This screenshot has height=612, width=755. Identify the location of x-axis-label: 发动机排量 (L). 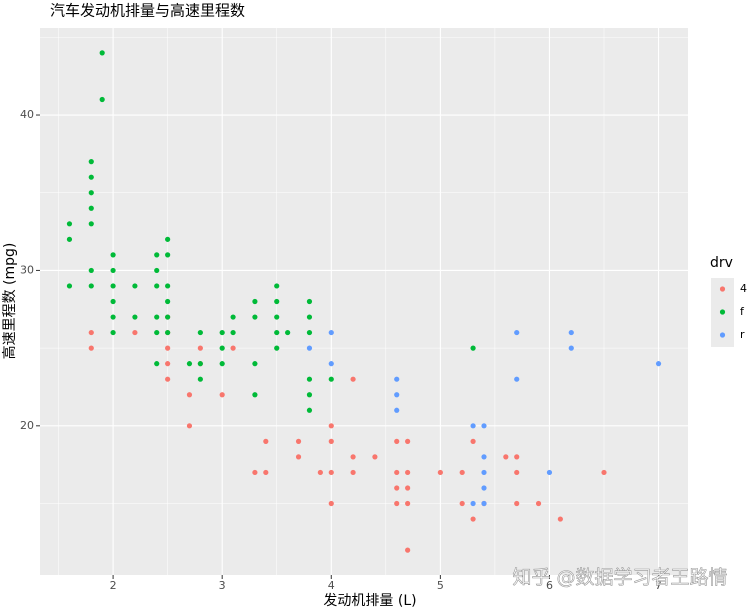
(369, 601).